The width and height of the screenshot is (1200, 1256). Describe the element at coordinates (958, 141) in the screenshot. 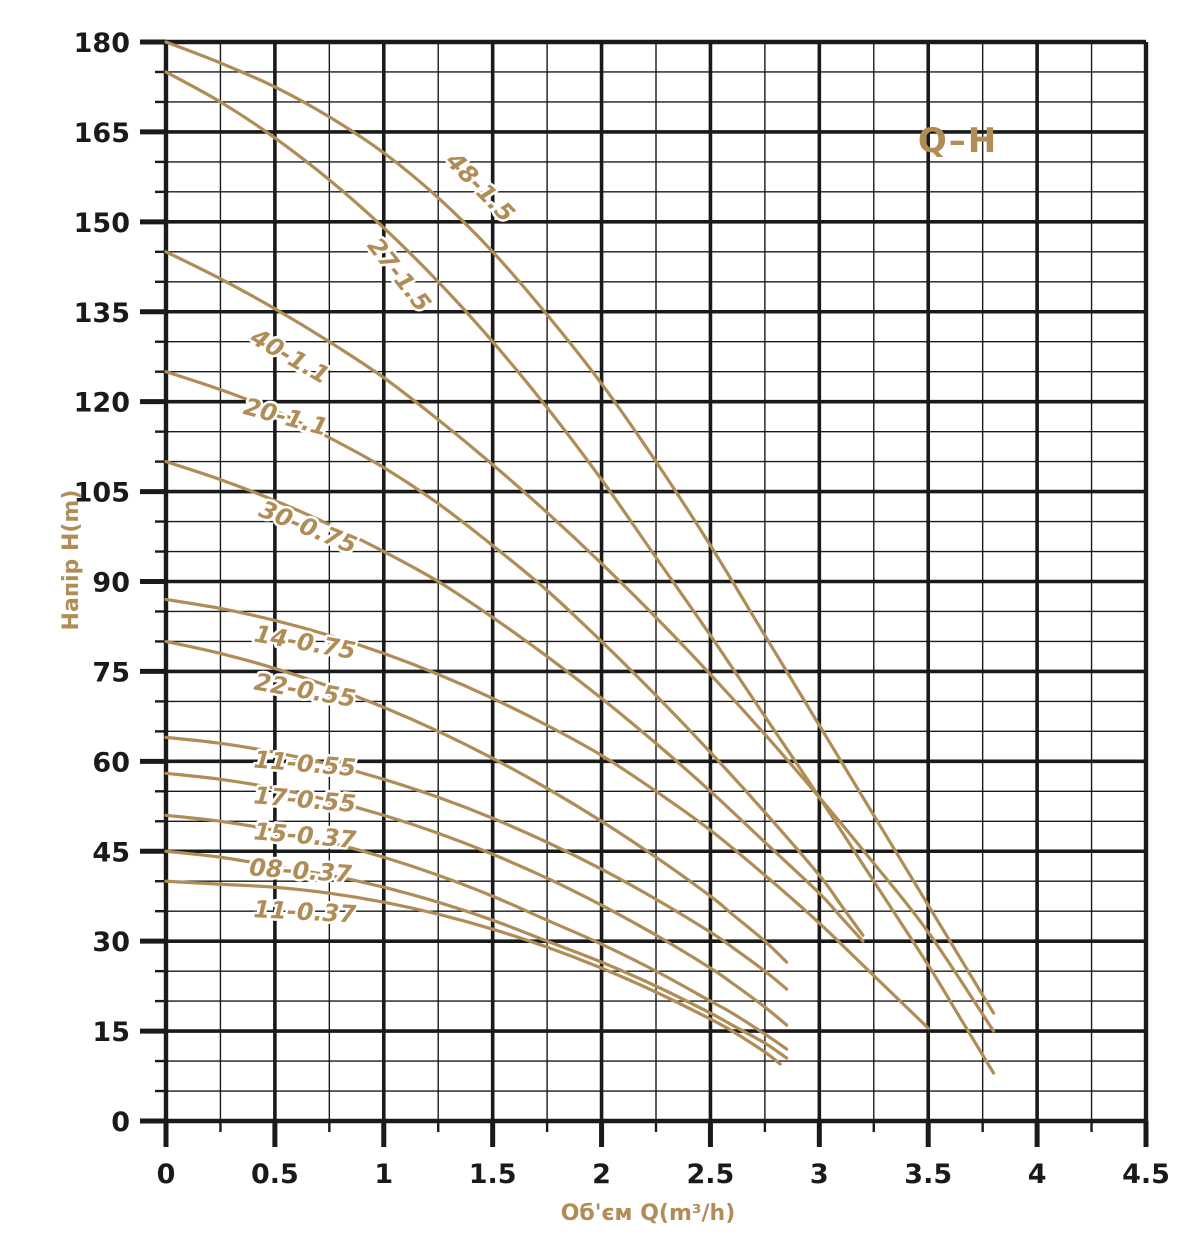

I see `chart-title: Q–H` at that location.